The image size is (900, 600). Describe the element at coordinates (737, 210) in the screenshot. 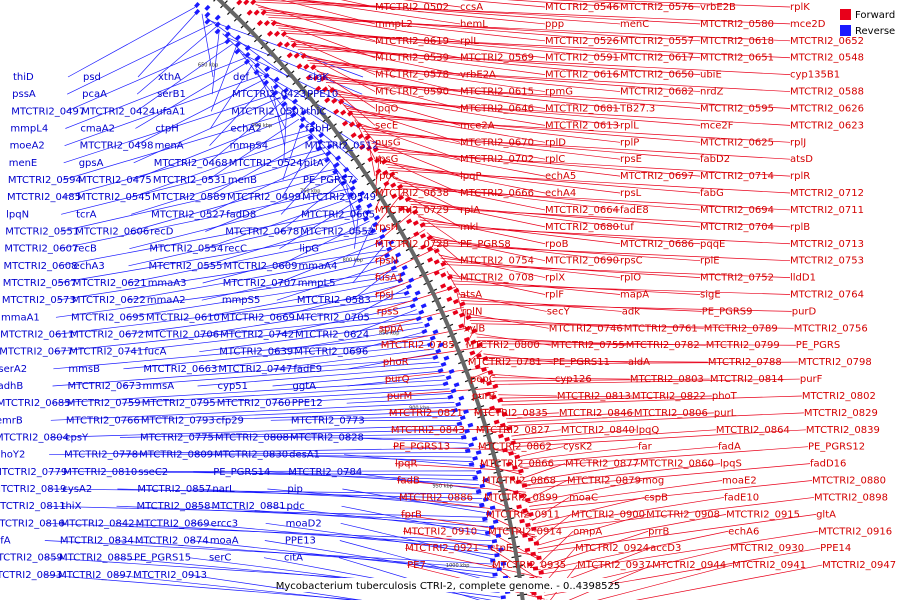

I see `forward-gene-label: MTCTRI2_0694` at that location.